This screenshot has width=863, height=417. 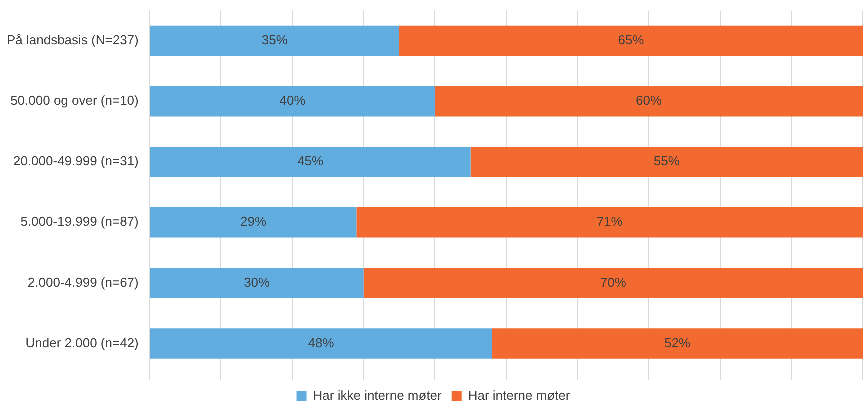 What do you see at coordinates (79, 222) in the screenshot?
I see `y-tick-label: 5.000-19.999 (n=87)` at bounding box center [79, 222].